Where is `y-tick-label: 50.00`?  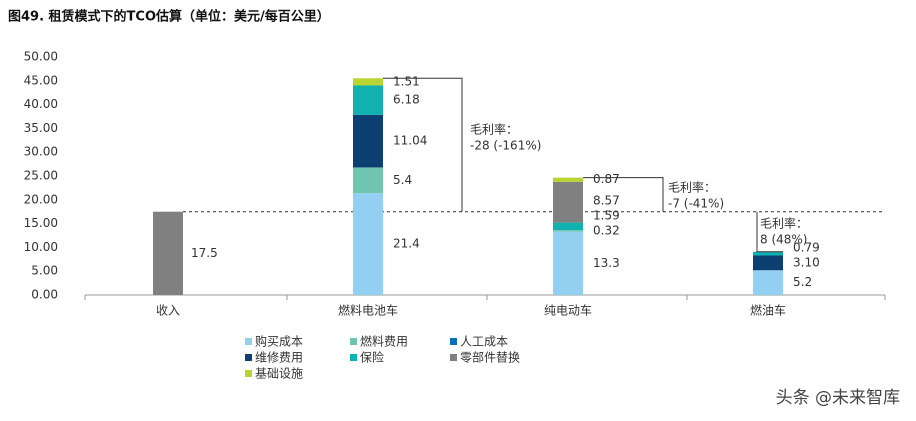 y-tick-label: 50.00 is located at coordinates (41, 57).